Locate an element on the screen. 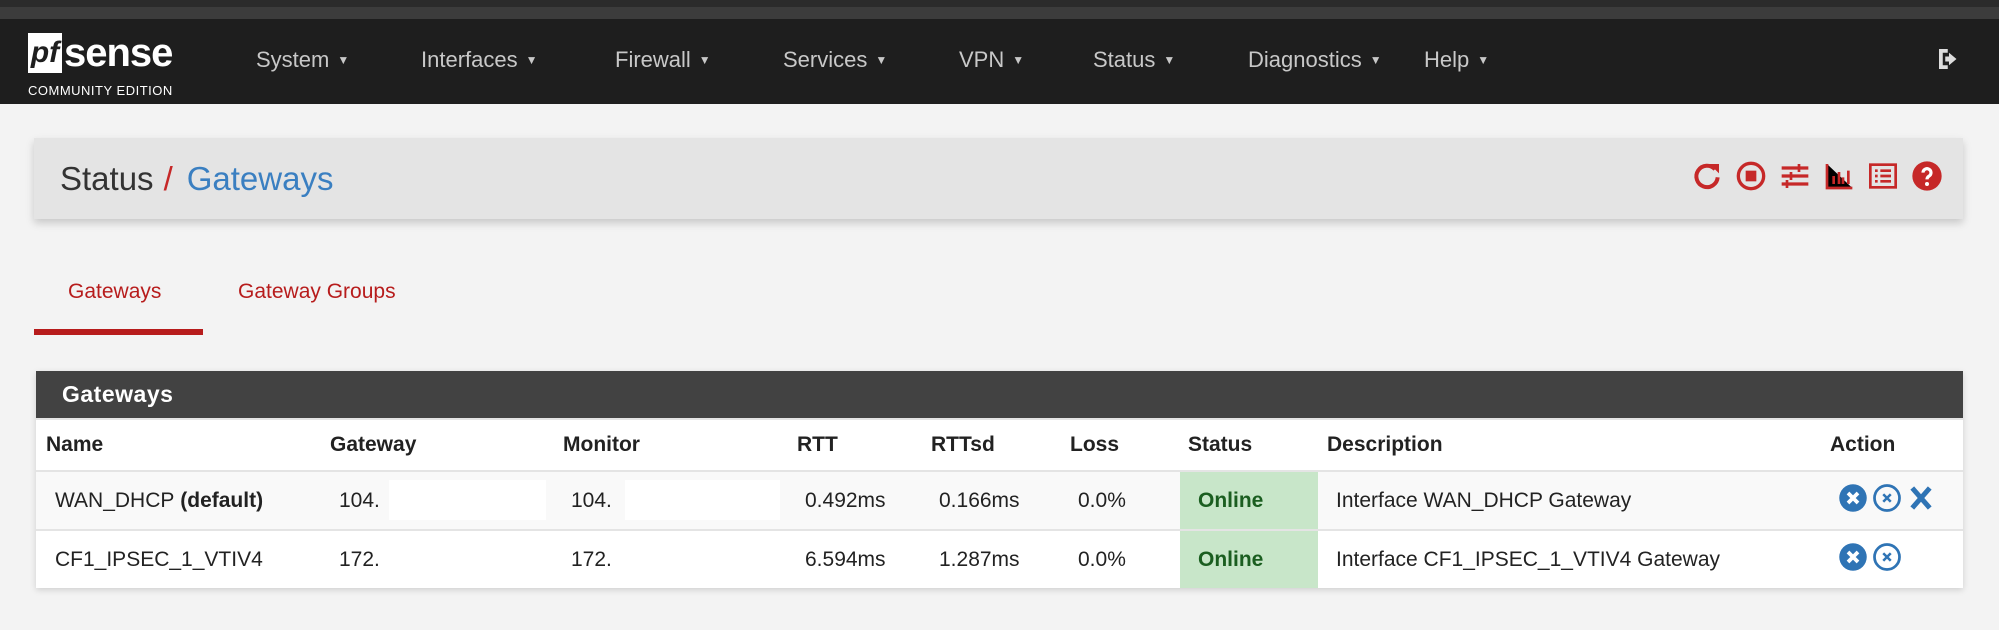 The width and height of the screenshot is (1999, 630). nav-help: Help ▼ is located at coordinates (1456, 60).